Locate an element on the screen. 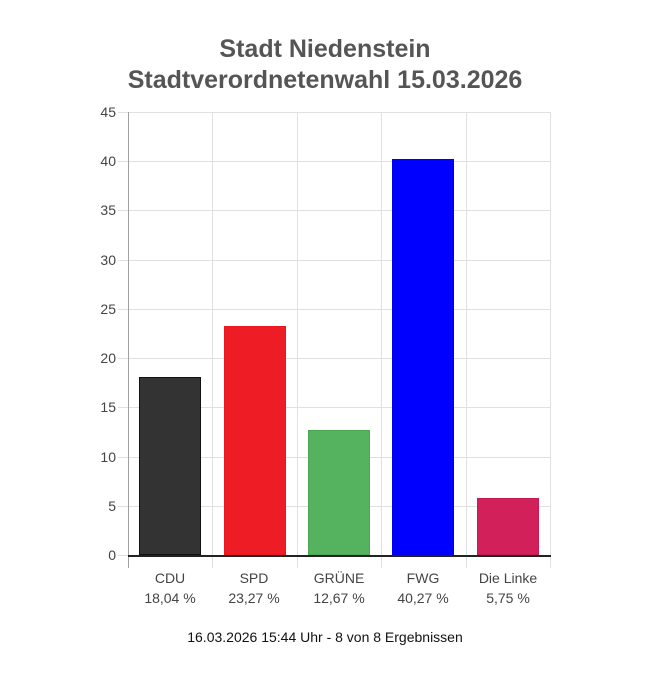 This screenshot has width=650, height=685. x-percentage-label: 18,04 % is located at coordinates (170, 598).